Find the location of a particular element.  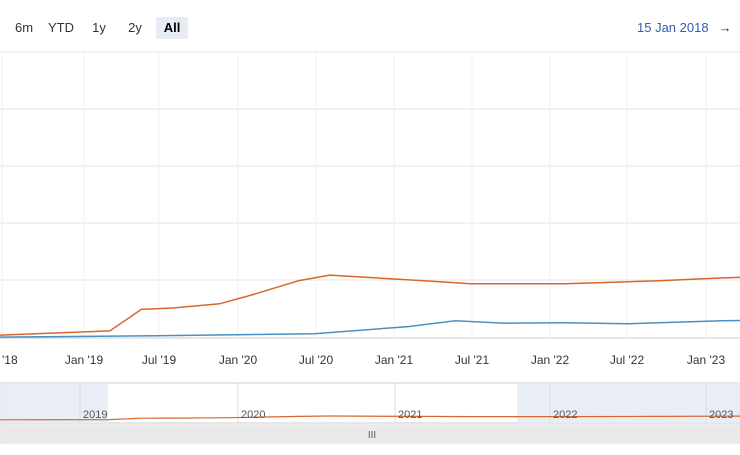

series-line-orange is located at coordinates (370, 305).